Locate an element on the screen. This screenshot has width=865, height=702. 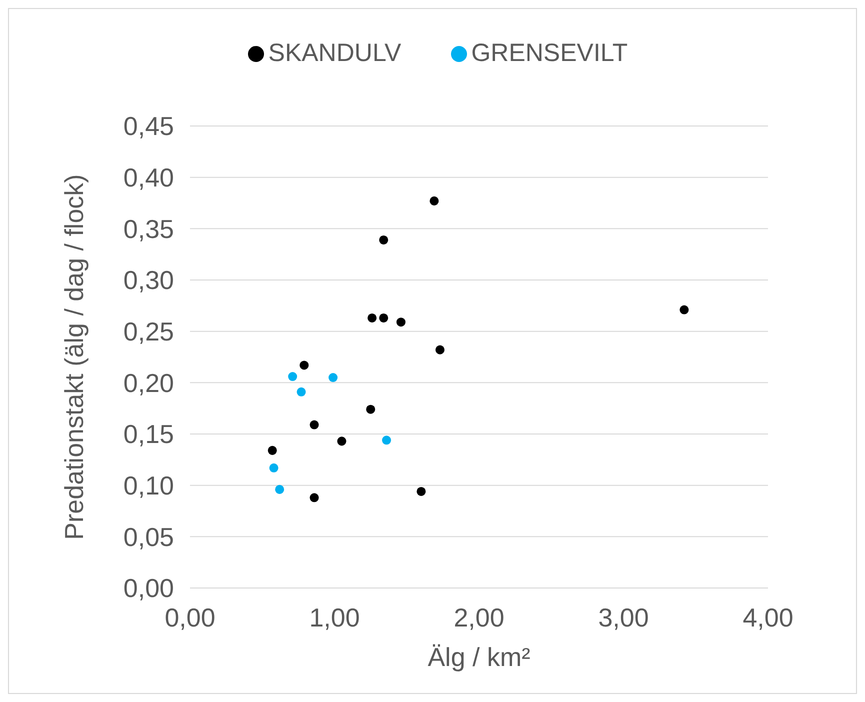
x-axis-title: Älg / km² is located at coordinates (479, 657).